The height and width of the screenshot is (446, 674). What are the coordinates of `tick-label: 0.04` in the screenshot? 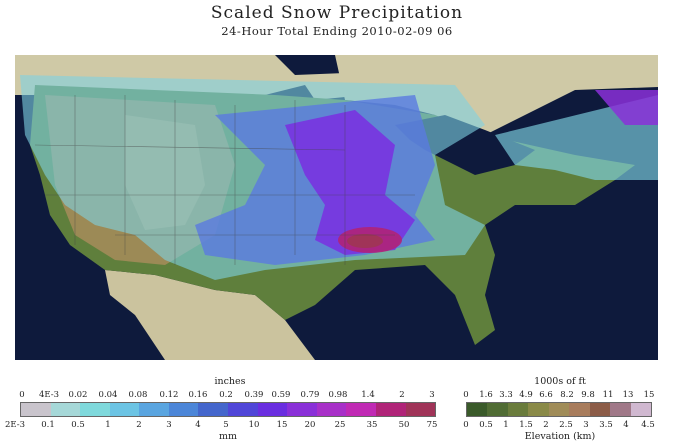 It's located at (108, 395).